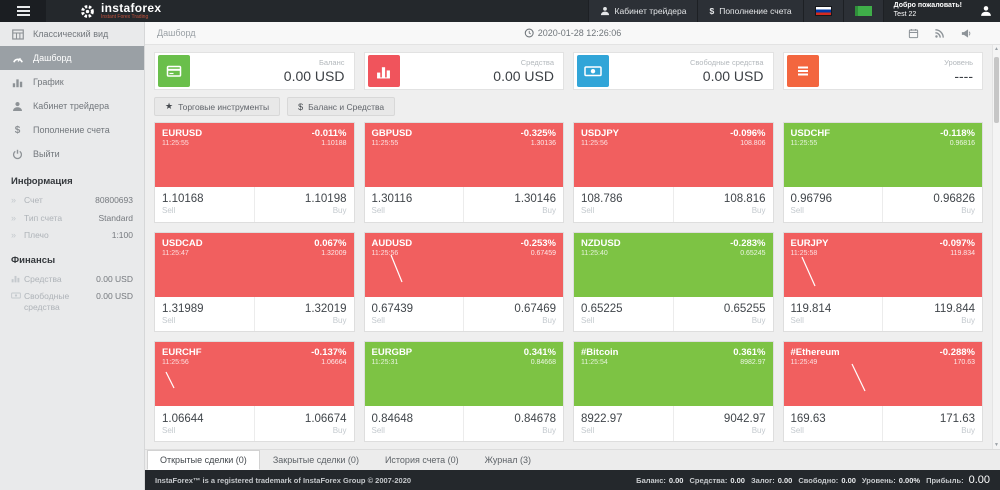  Describe the element at coordinates (750, 11) in the screenshot. I see `deposit-button: $ Пополнение счета` at that location.